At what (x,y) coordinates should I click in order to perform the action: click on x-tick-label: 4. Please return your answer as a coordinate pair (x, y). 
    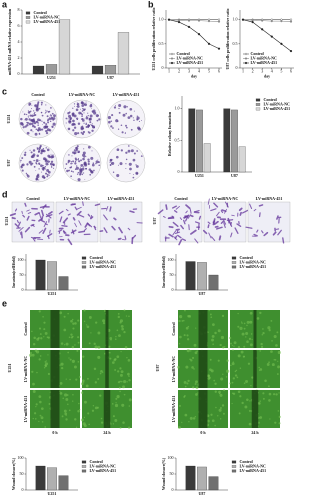
    Looking at the image, I should click on (272, 71).